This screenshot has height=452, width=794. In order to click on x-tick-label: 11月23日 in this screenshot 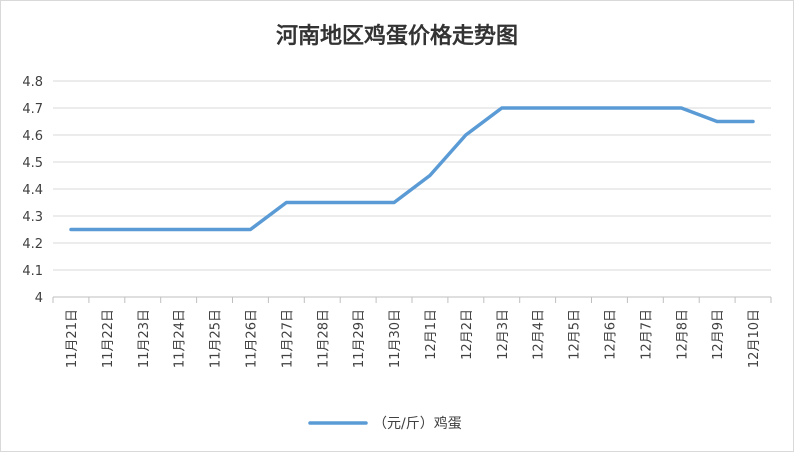, I will do `click(144, 338)`.